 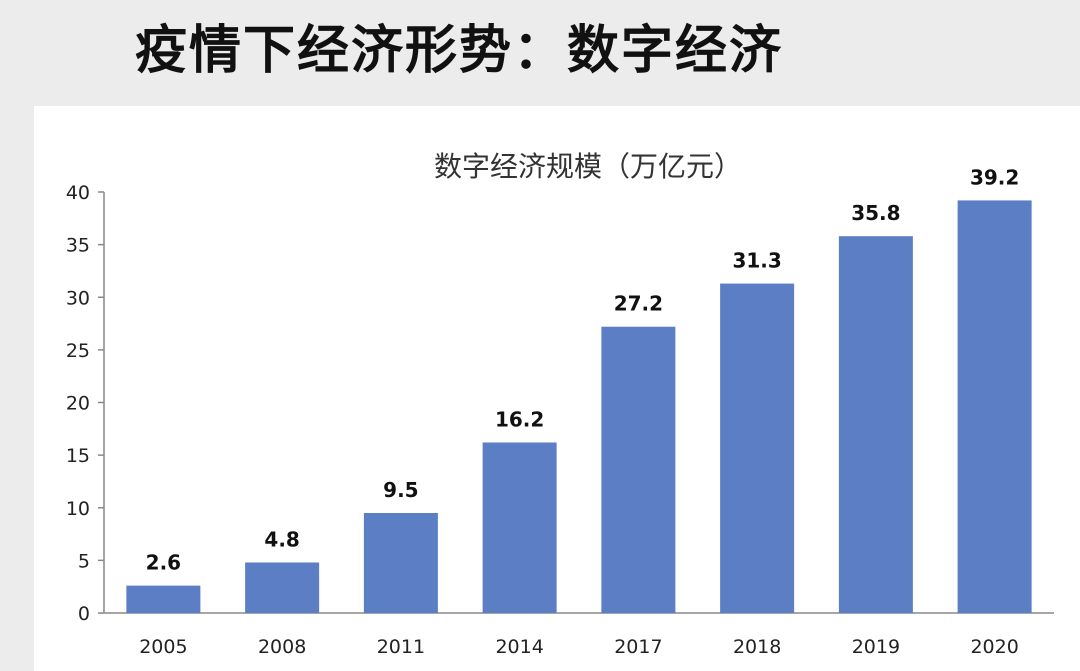 What do you see at coordinates (638, 647) in the screenshot?
I see `x-tick-label-2017: 2017` at bounding box center [638, 647].